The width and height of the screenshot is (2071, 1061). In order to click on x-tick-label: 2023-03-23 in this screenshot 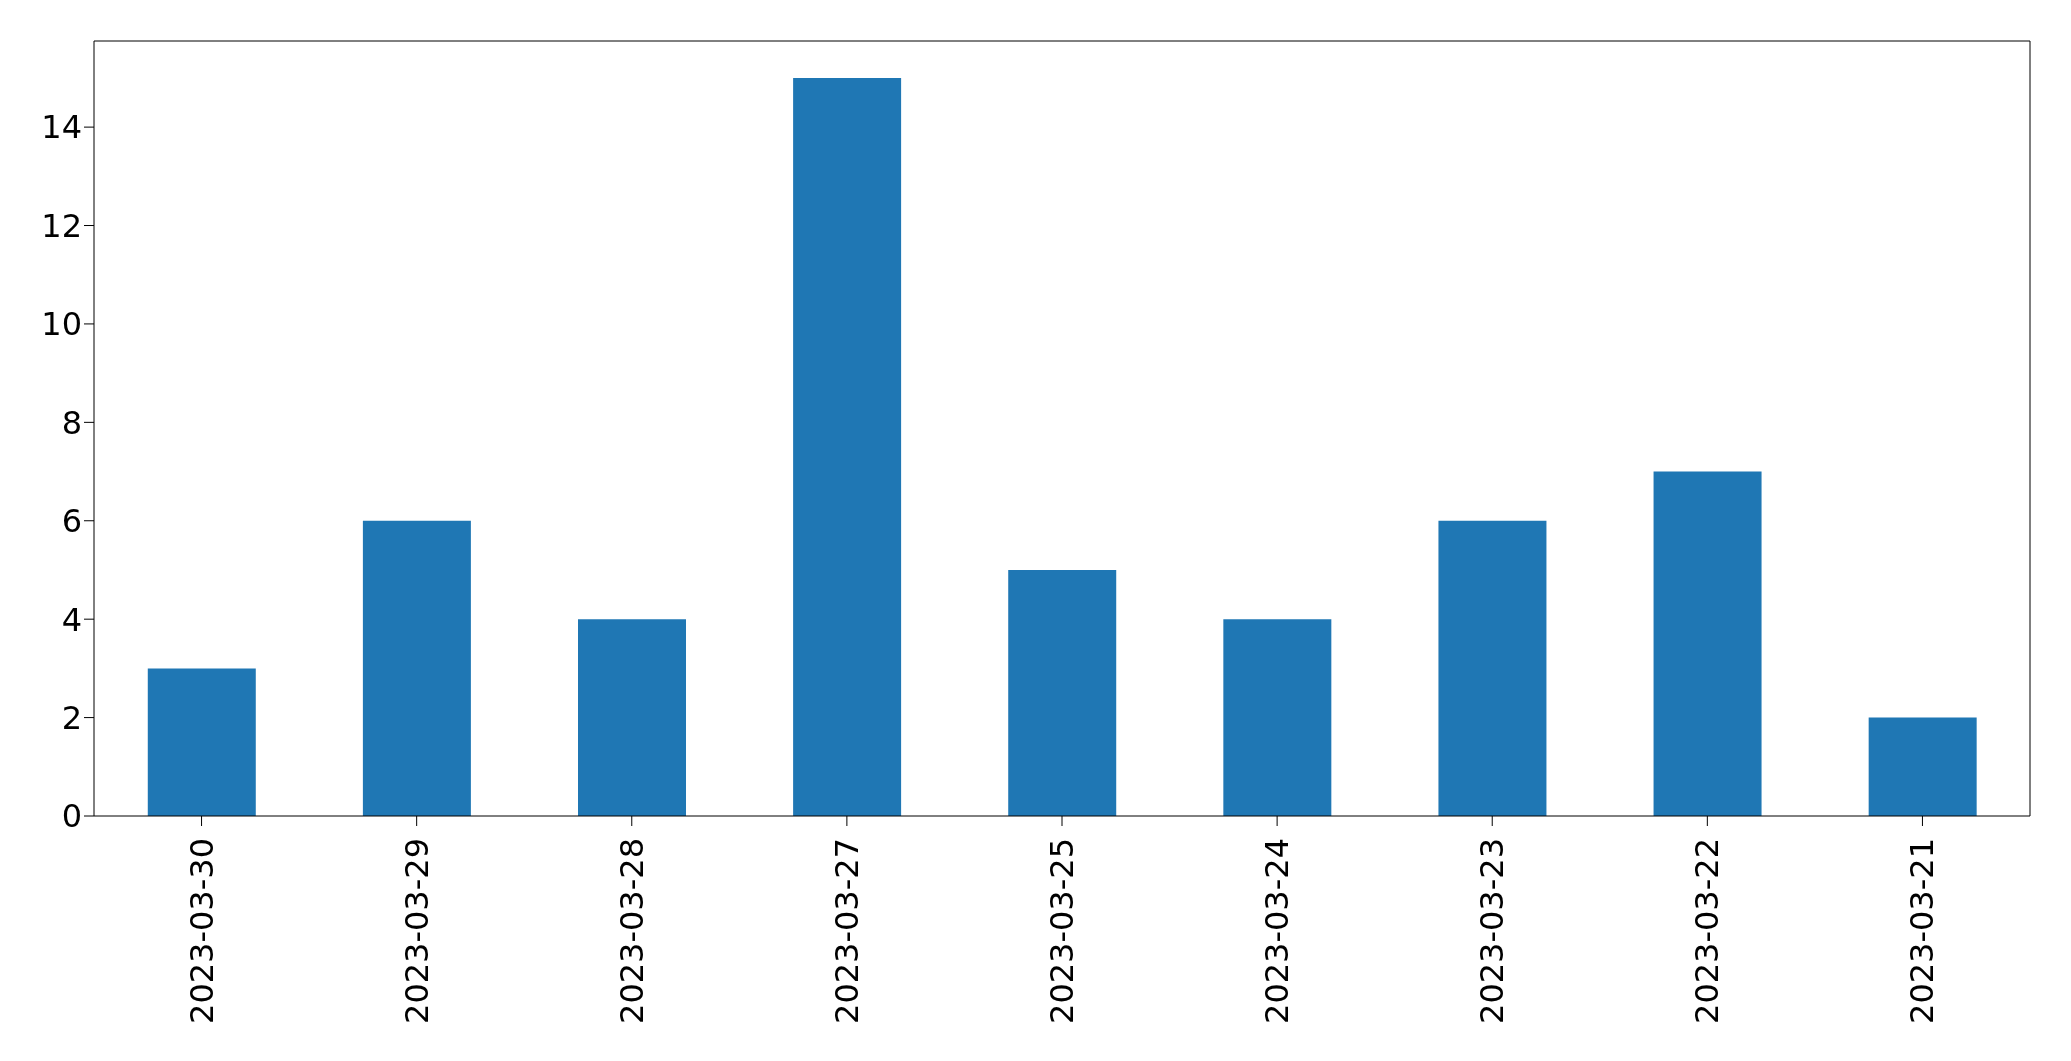, I will do `click(1492, 931)`.